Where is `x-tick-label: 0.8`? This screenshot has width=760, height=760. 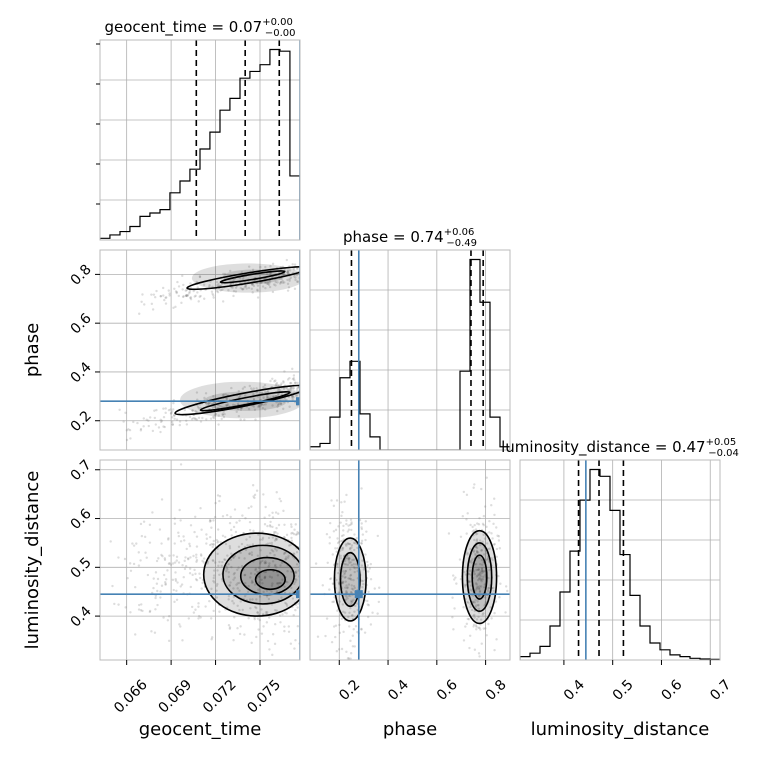 x-tick-label: 0.8 is located at coordinates (496, 690).